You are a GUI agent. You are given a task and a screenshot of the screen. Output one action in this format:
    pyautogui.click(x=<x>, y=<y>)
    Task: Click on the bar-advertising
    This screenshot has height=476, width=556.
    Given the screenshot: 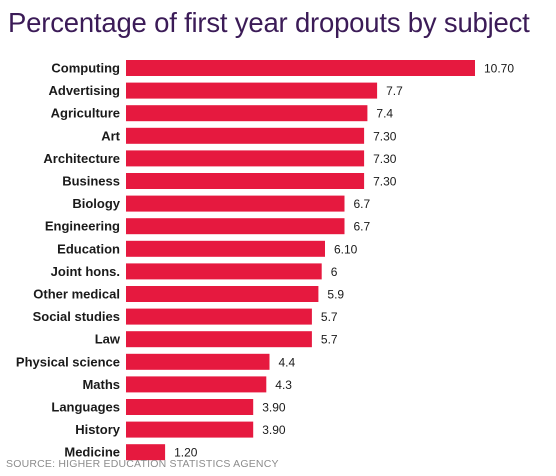 What is the action you would take?
    pyautogui.click(x=252, y=90)
    